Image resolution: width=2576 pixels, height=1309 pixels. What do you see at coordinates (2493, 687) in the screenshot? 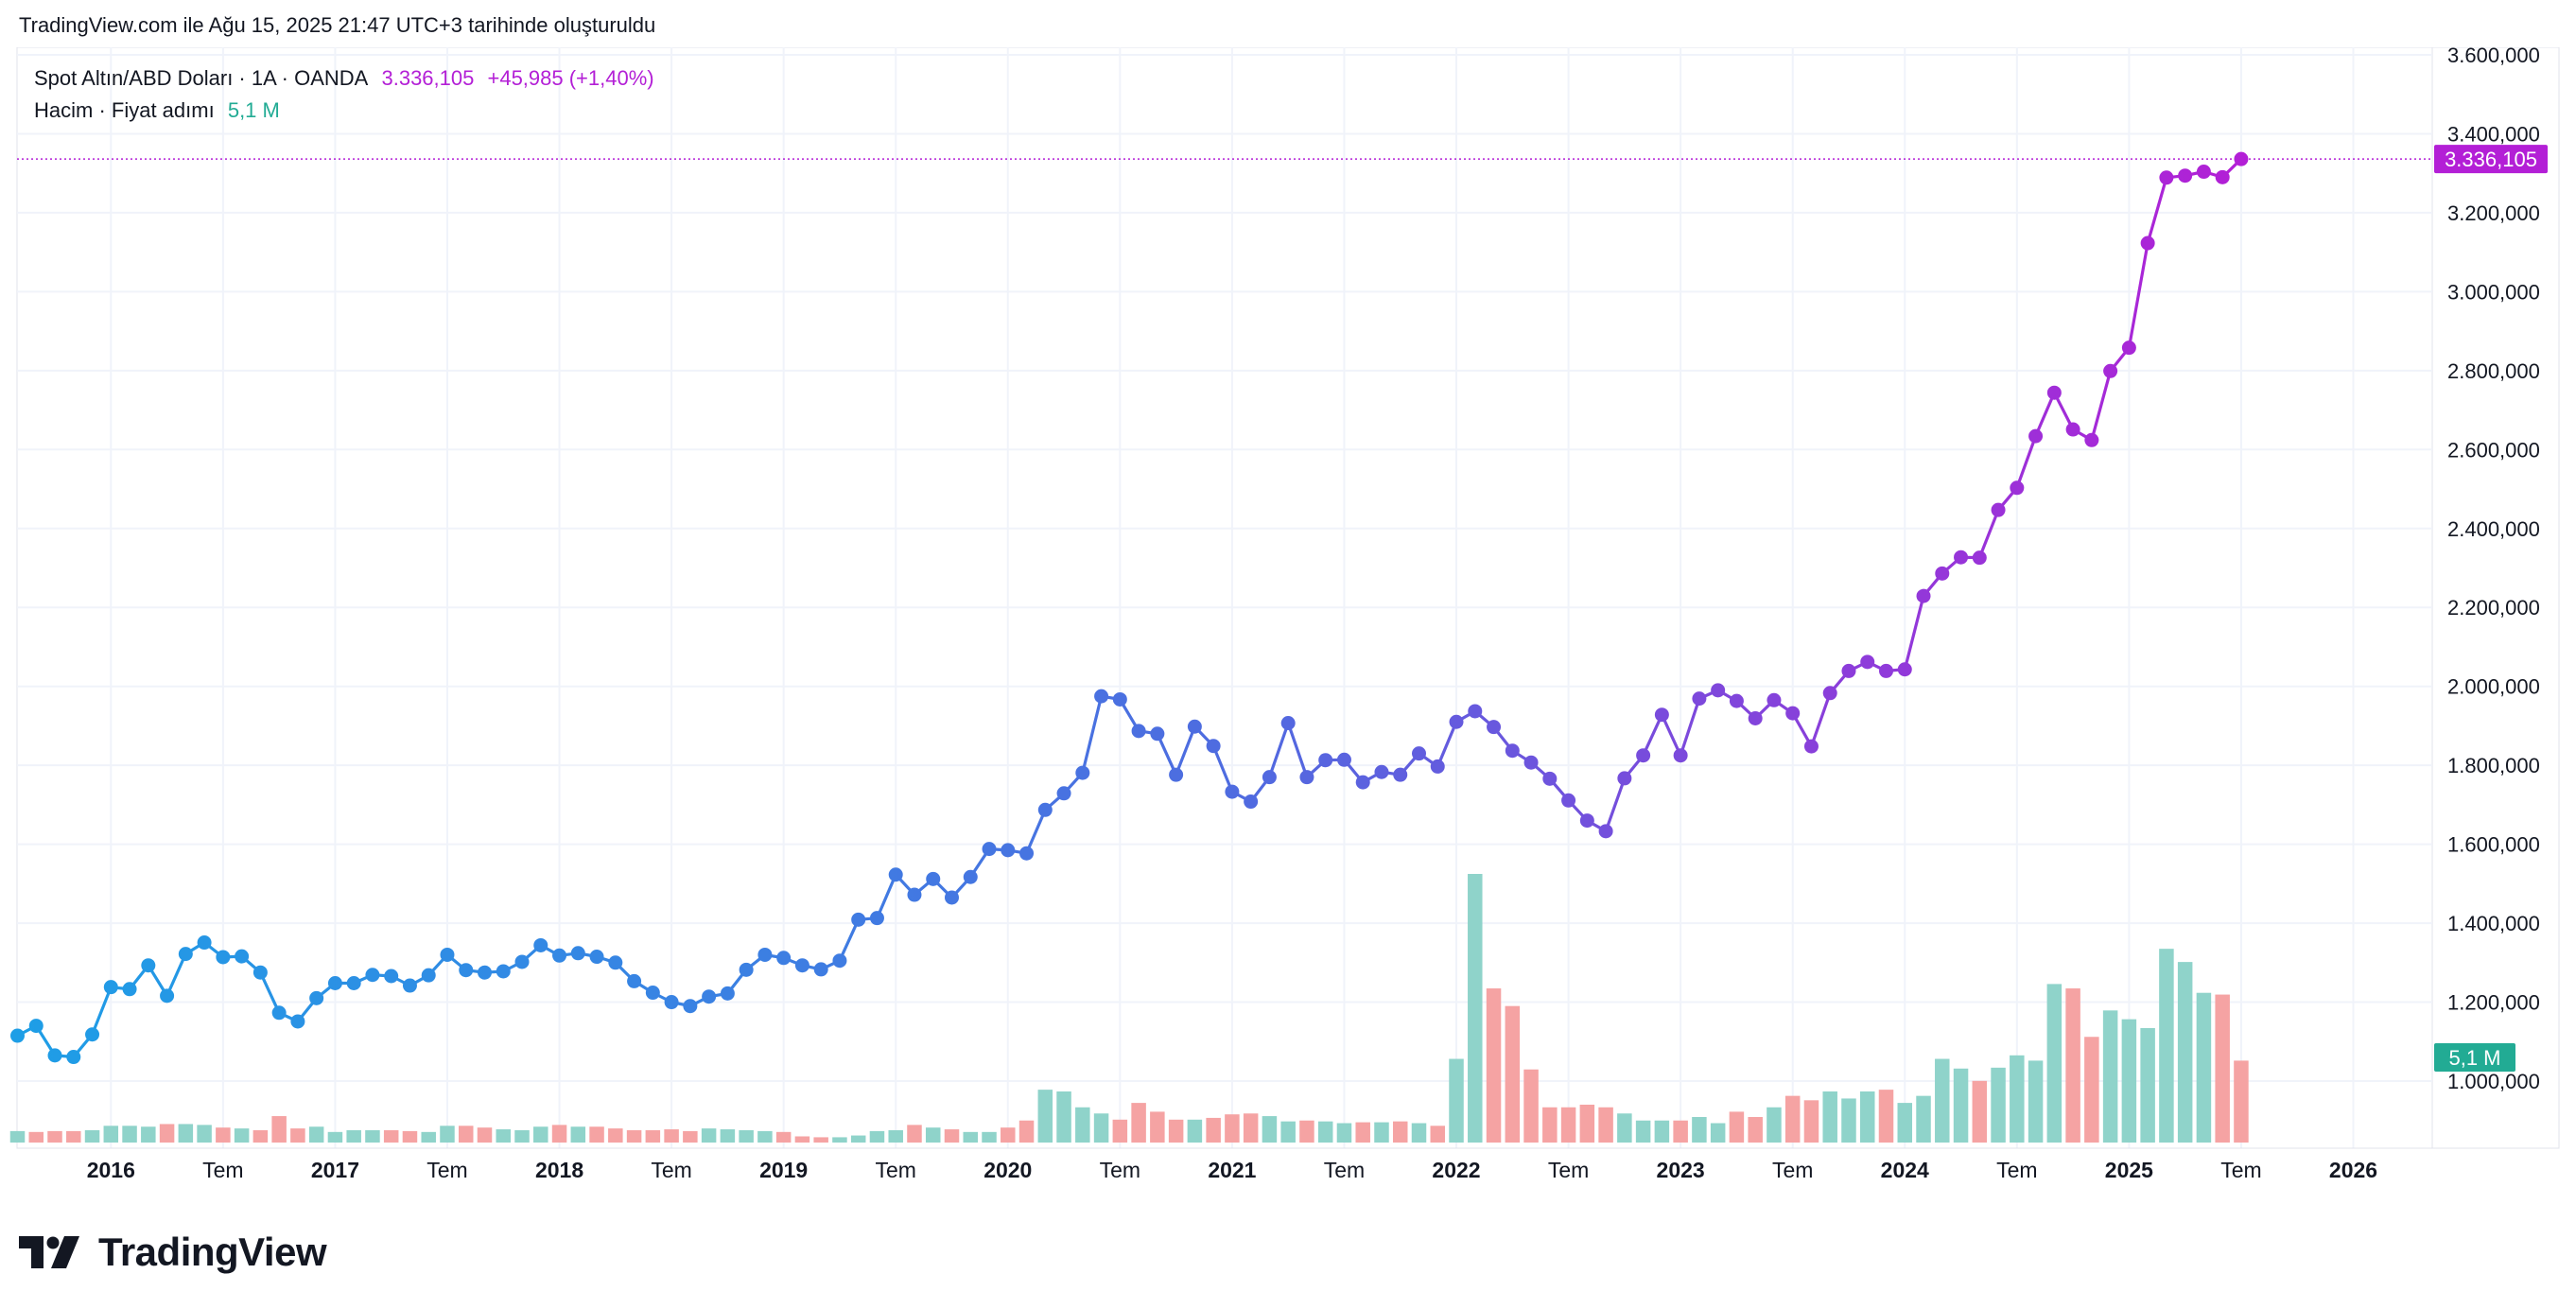
I see `y-tick-label: 2.000,000` at bounding box center [2493, 687].